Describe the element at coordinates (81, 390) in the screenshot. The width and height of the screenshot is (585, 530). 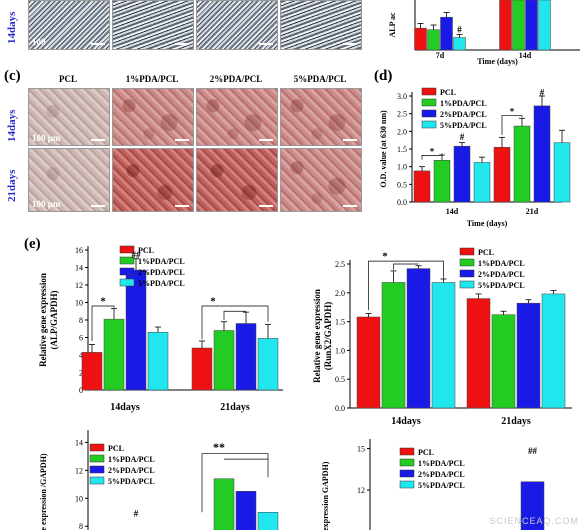
I see `y-tick-label: 0` at that location.